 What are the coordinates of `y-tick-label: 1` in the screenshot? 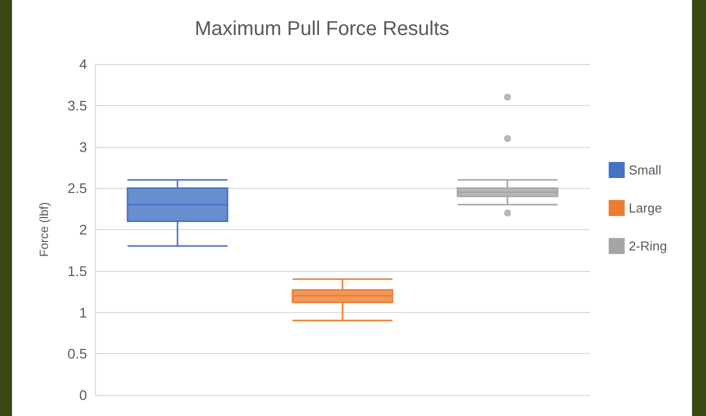 It's located at (83, 312).